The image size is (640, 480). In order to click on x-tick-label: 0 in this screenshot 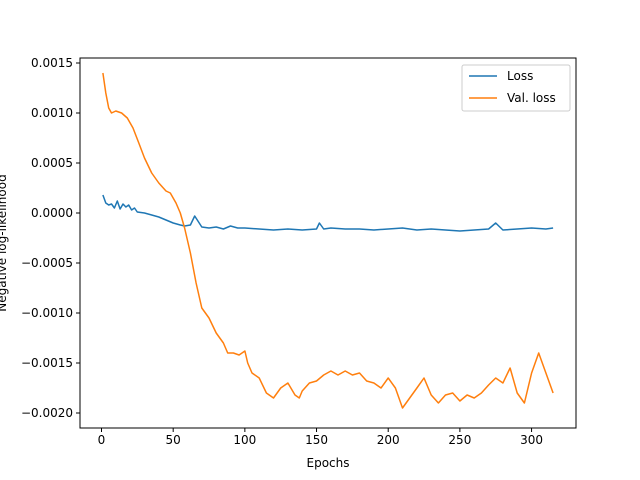, I will do `click(102, 440)`.